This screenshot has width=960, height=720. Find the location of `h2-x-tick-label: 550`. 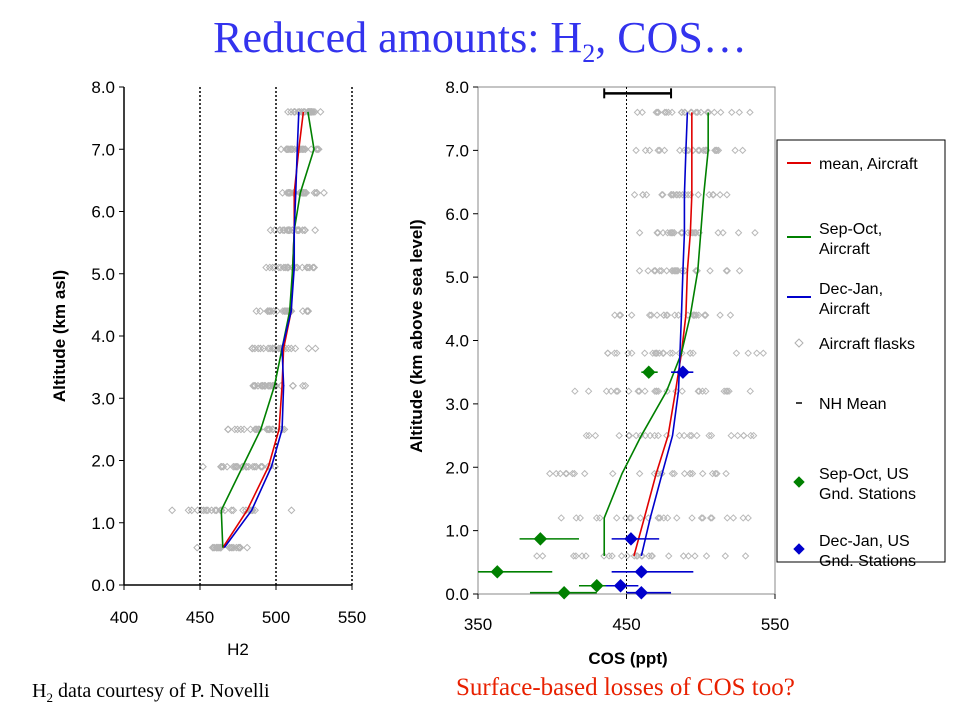

h2-x-tick-label: 550 is located at coordinates (352, 617).